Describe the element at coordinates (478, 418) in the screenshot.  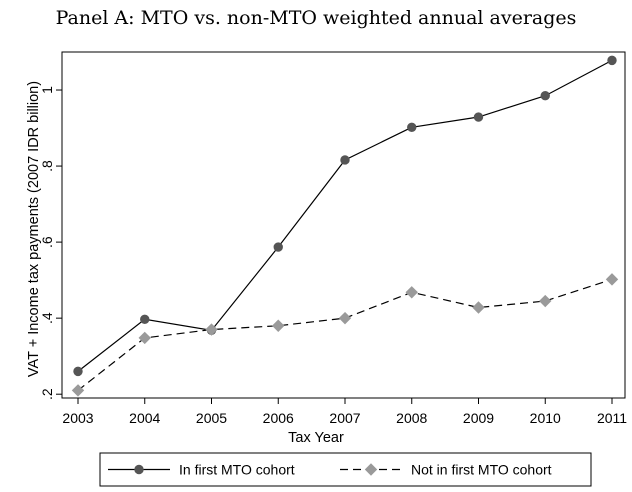
I see `x-tick-label: 2009` at that location.